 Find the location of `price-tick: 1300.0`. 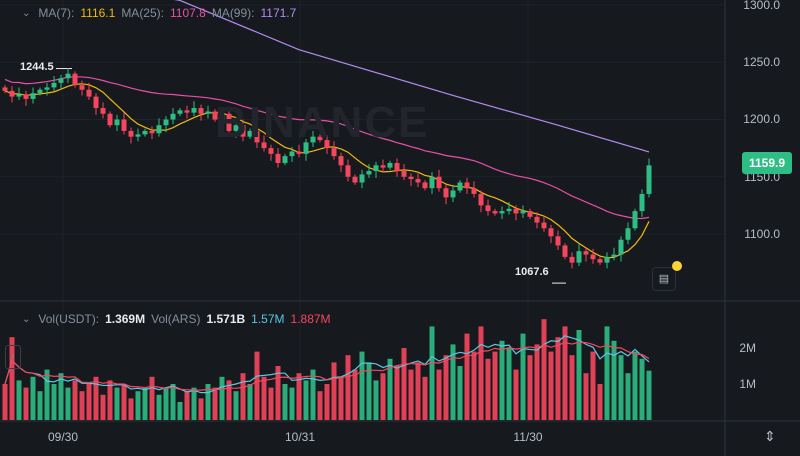

price-tick: 1300.0 is located at coordinates (761, 6).